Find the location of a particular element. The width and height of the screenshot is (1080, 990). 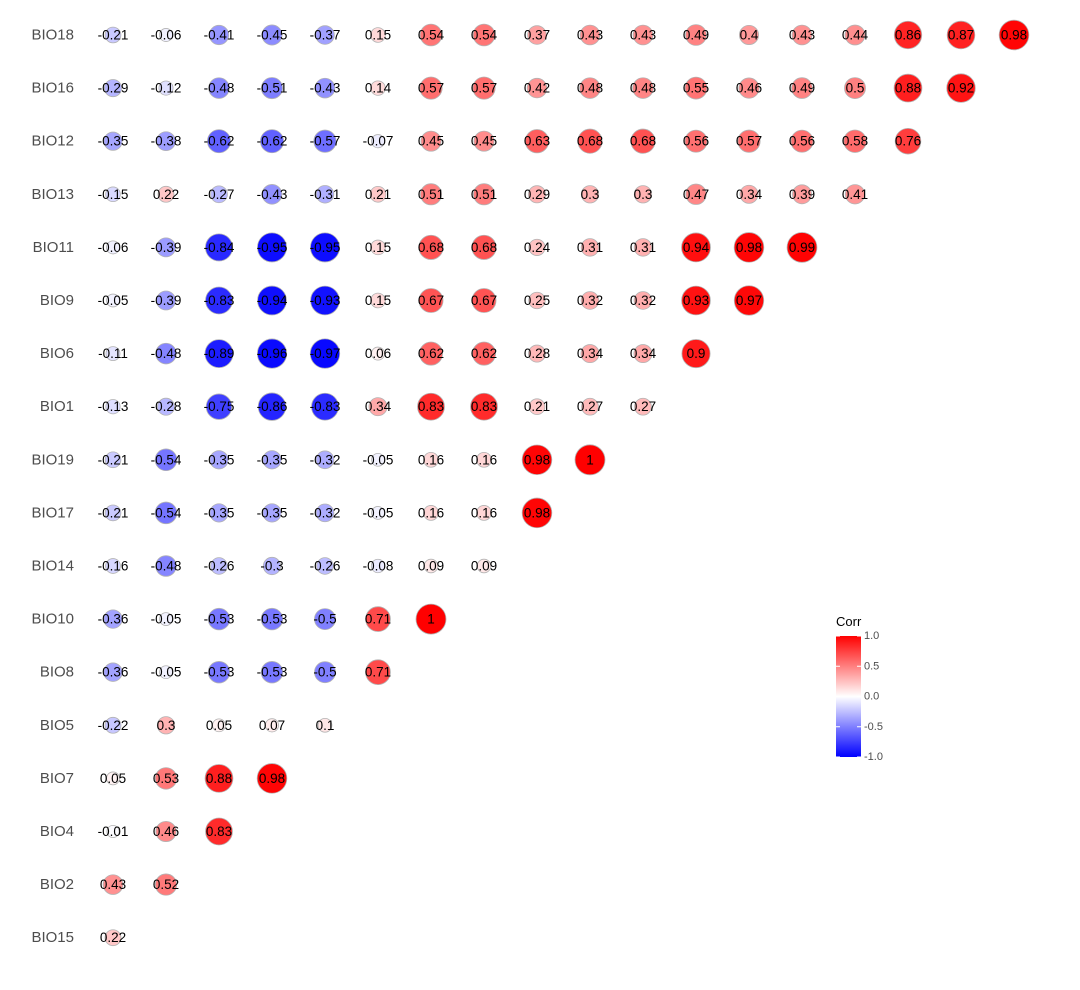

correlation-value-label: 0.57 is located at coordinates (749, 141).